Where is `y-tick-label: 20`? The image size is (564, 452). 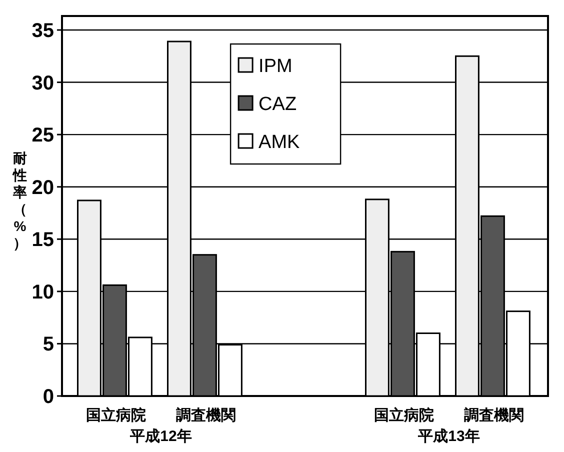
y-tick-label: 20 is located at coordinates (43, 187).